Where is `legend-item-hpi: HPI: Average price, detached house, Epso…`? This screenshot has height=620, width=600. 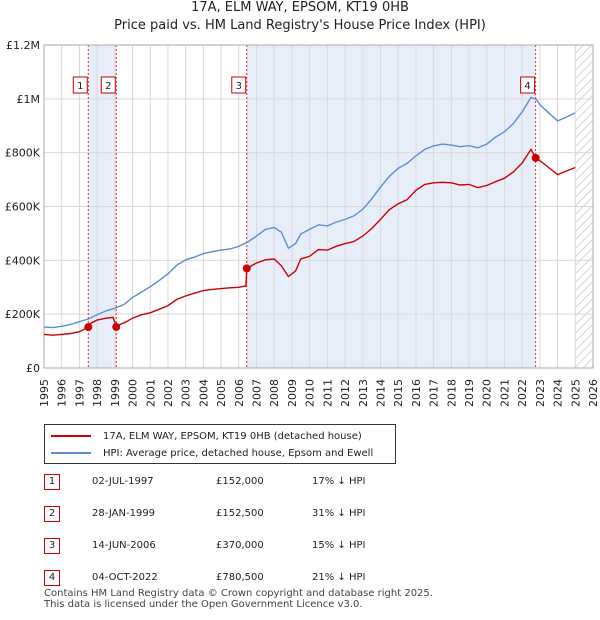
legend-item-hpi: HPI: Average price, detached house, Epso… is located at coordinates (212, 453).